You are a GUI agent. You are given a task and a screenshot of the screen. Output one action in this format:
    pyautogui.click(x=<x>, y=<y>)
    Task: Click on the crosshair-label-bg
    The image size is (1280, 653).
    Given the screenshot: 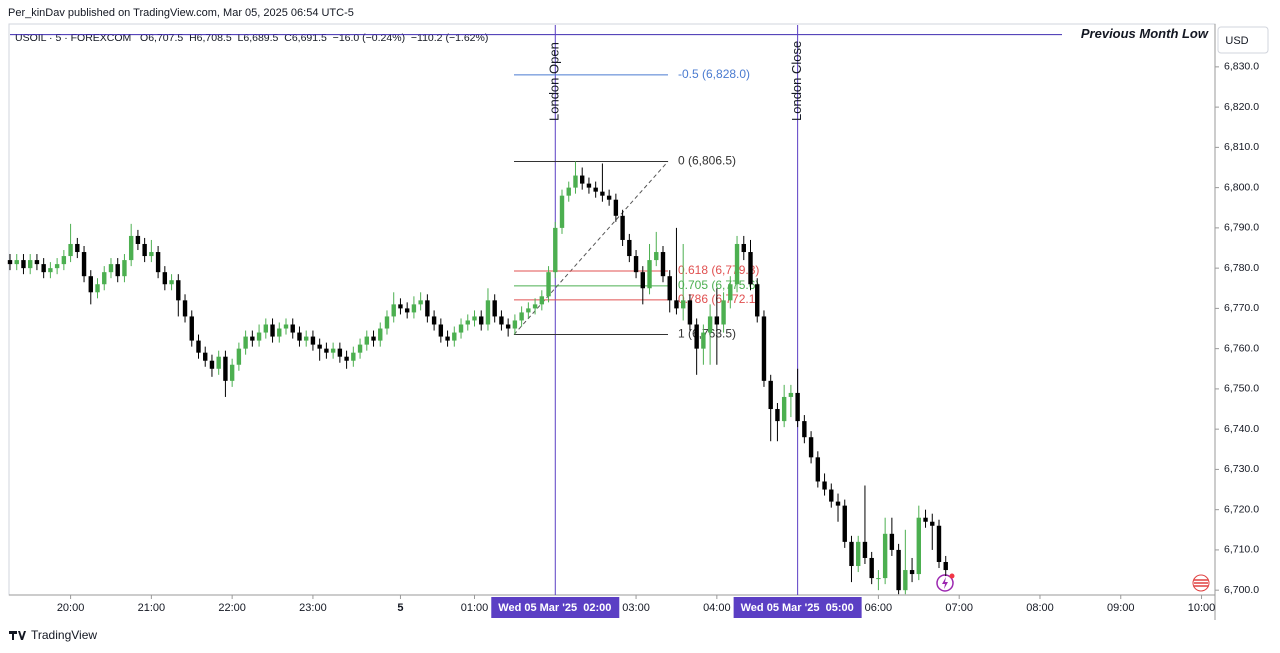 What is the action you would take?
    pyautogui.click(x=555, y=607)
    